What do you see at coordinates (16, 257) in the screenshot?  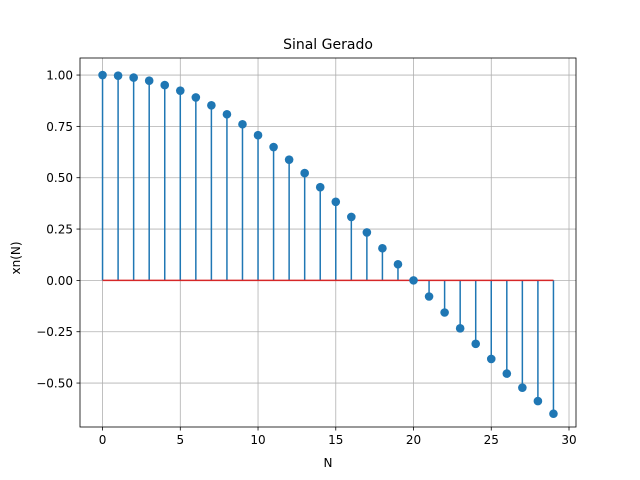 I see `y-axis-label: xn(N)` at bounding box center [16, 257].